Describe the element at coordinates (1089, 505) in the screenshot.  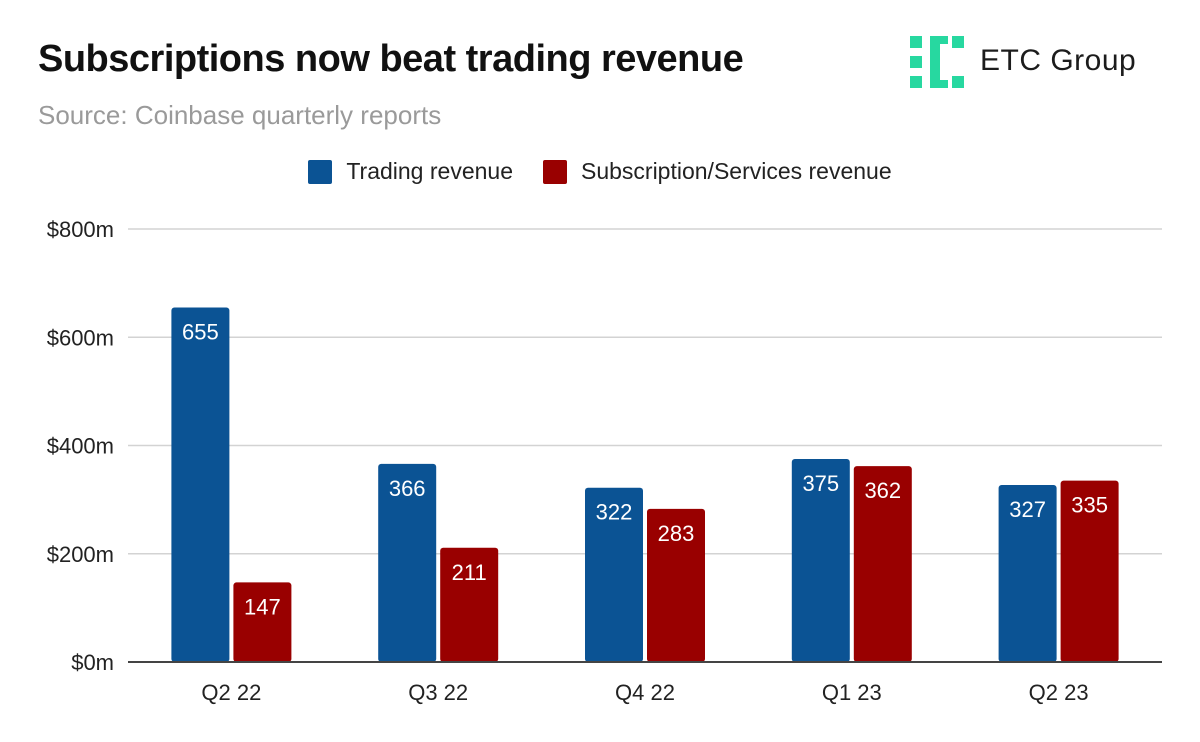
I see `data-label: 335` at that location.